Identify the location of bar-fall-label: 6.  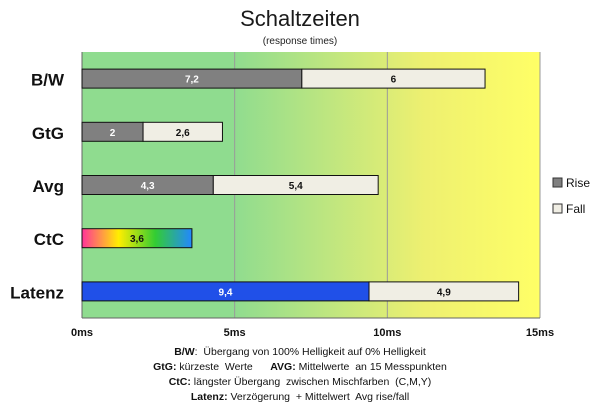
(394, 80).